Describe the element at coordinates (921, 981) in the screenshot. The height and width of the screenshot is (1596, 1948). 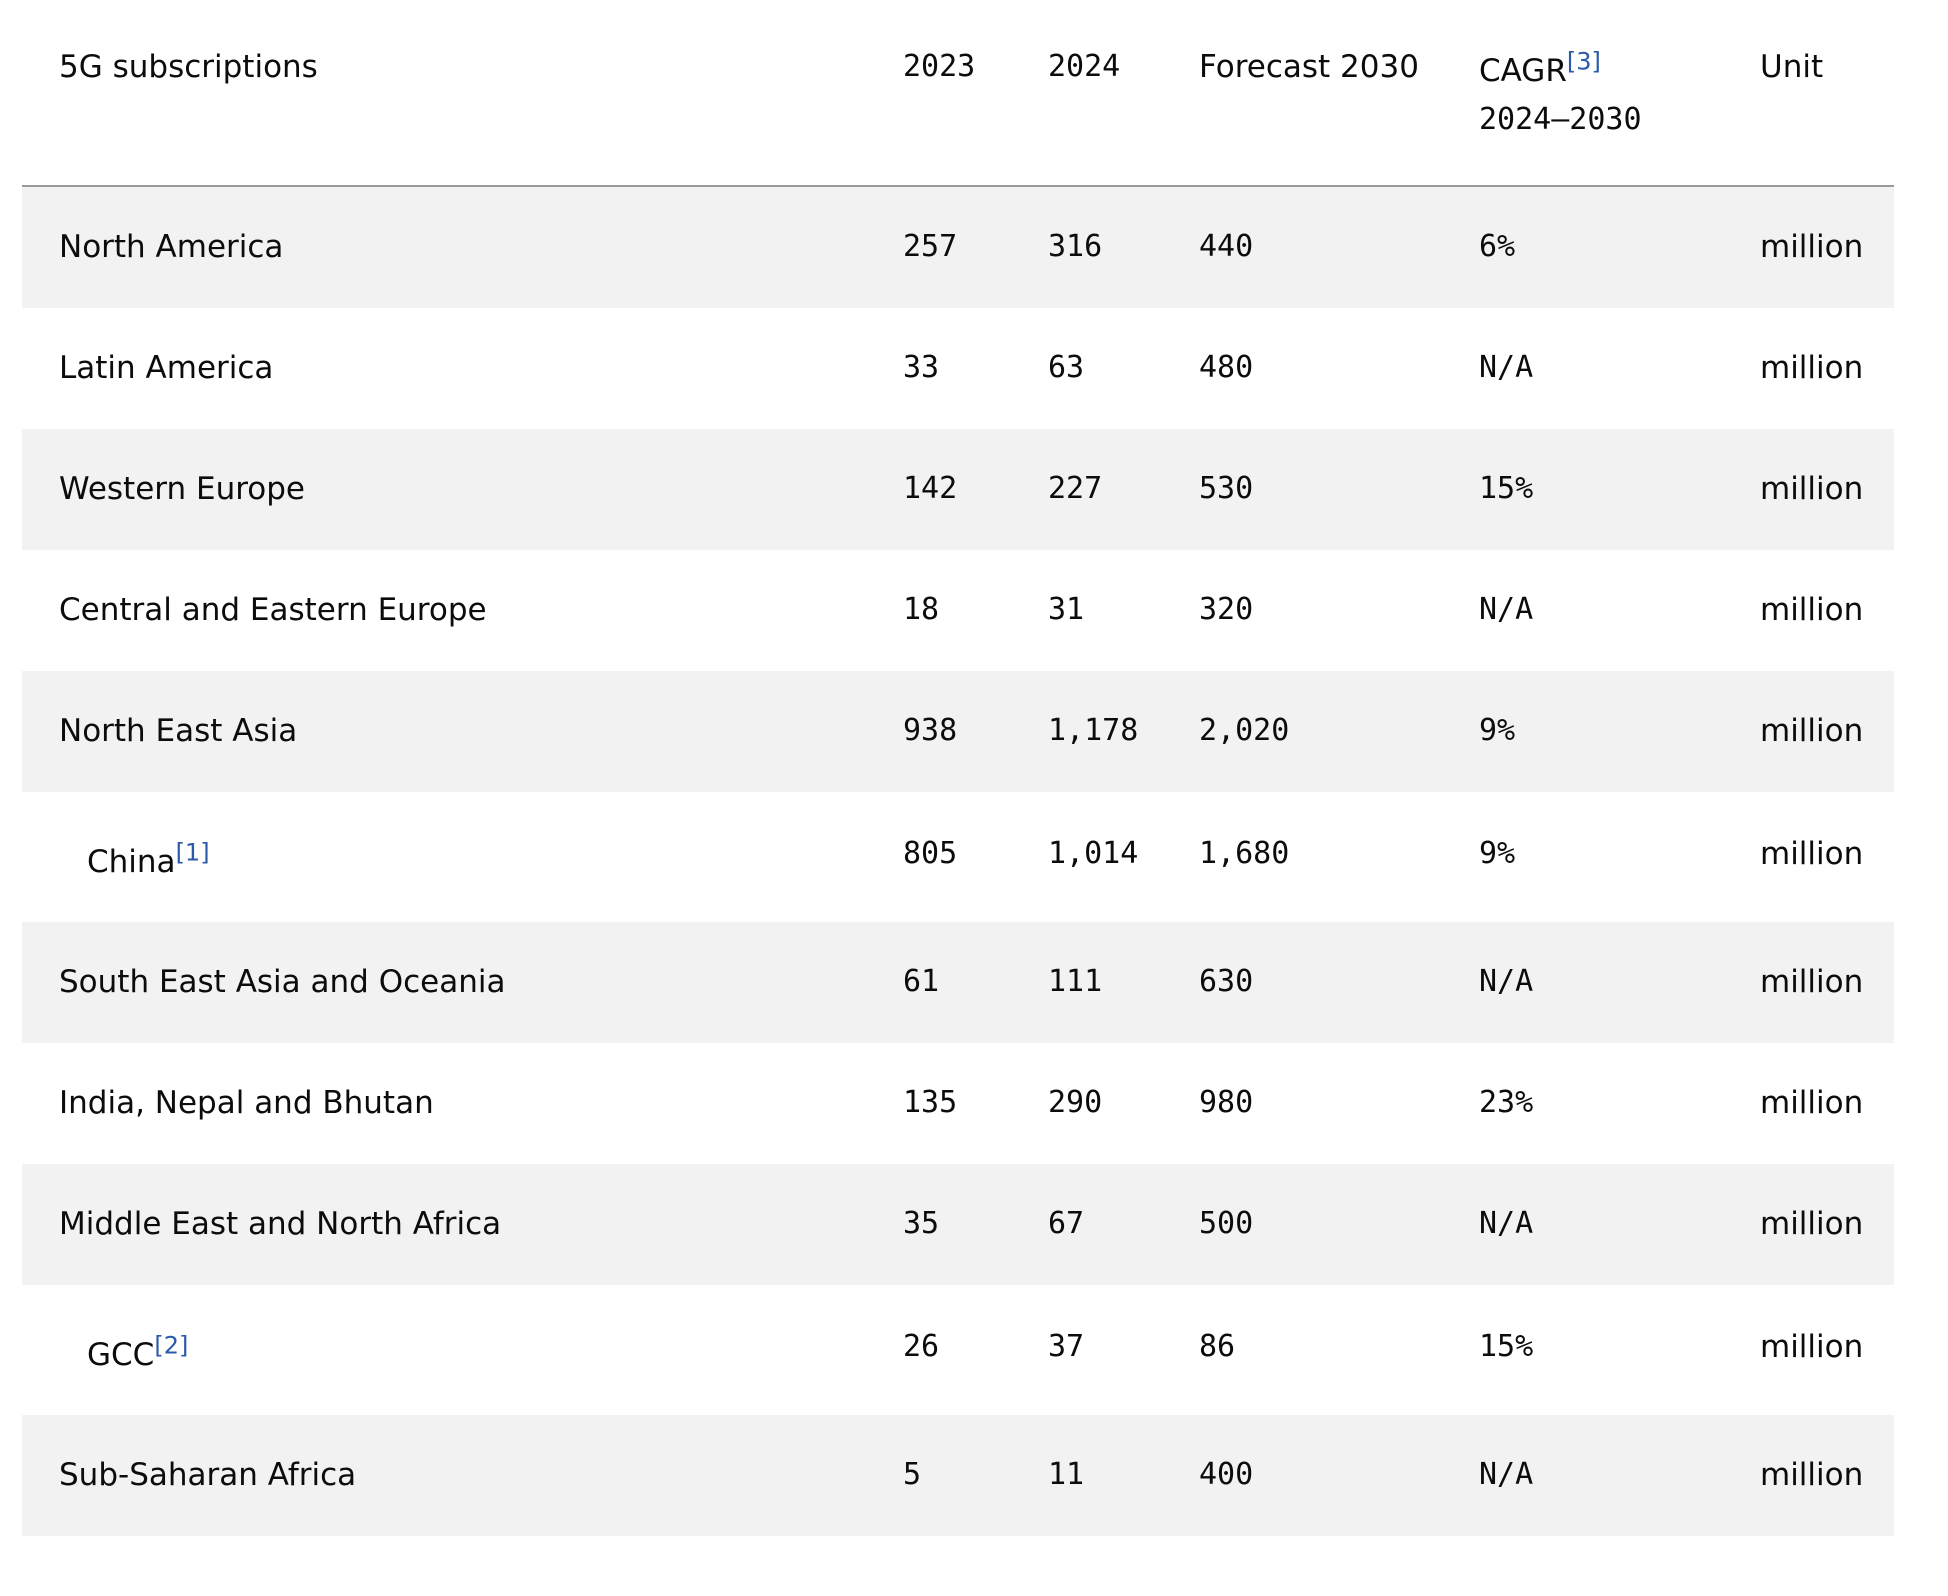
I see `value-2023: 61` at that location.